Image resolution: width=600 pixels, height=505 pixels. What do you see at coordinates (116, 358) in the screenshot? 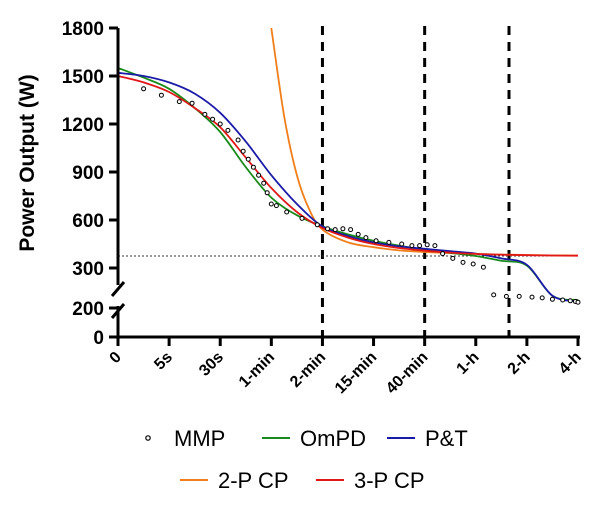
I see `x-tick-label: 0` at bounding box center [116, 358].